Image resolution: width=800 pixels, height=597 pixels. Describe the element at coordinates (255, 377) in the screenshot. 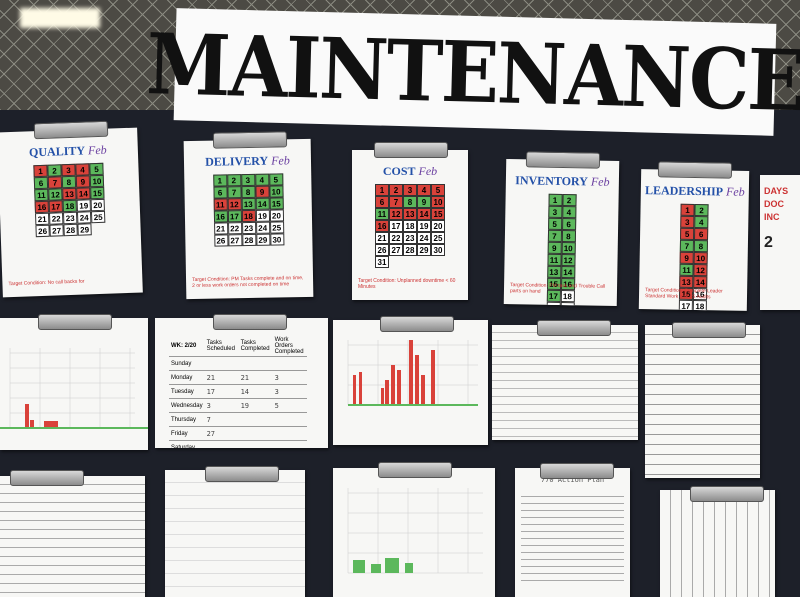

I see `cell-value: 21` at that location.